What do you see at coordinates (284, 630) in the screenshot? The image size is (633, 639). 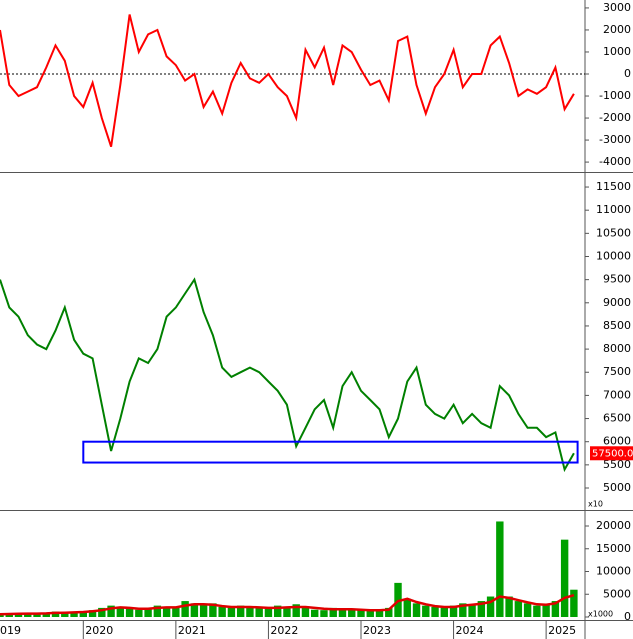 I see `x-tick-label: 2022` at bounding box center [284, 630].